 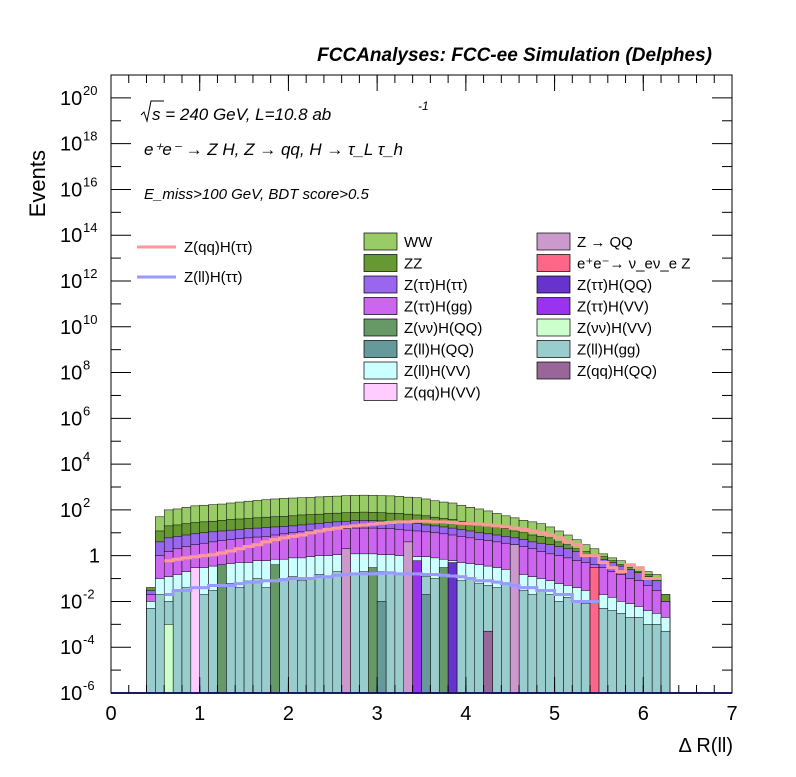 What do you see at coordinates (617, 371) in the screenshot?
I see `legend-label: Z(qq)H(QQ)` at bounding box center [617, 371].